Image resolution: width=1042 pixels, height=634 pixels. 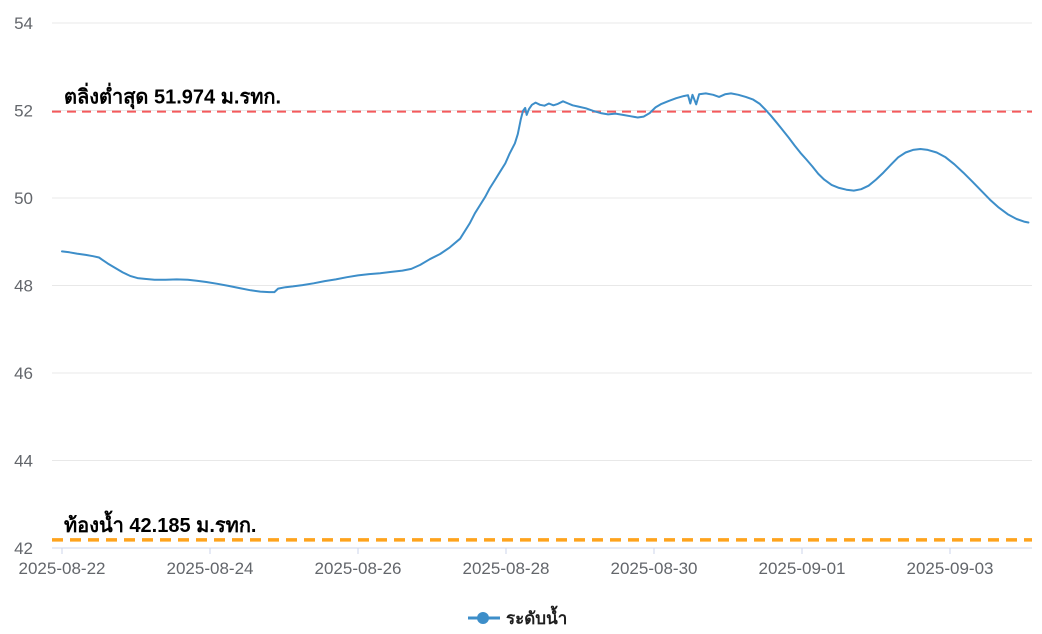 I want to click on x-axis-label: 2025-08-22, so click(x=62, y=568).